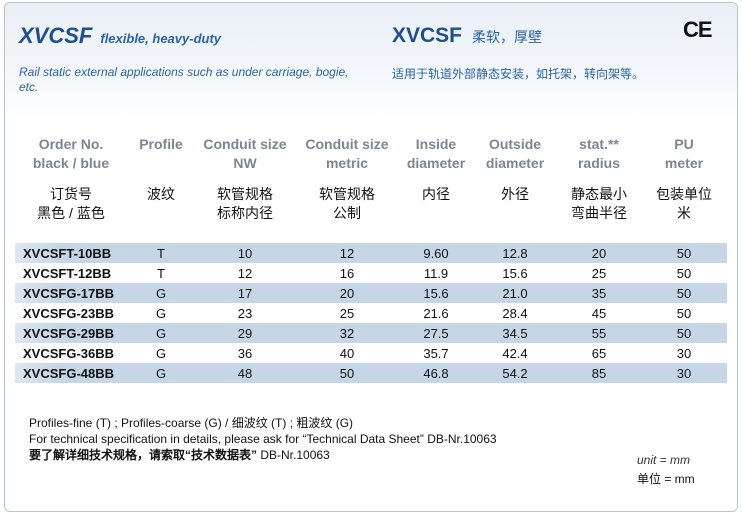 The height and width of the screenshot is (516, 742). I want to click on cell-conduit-nw: 36, so click(245, 353).